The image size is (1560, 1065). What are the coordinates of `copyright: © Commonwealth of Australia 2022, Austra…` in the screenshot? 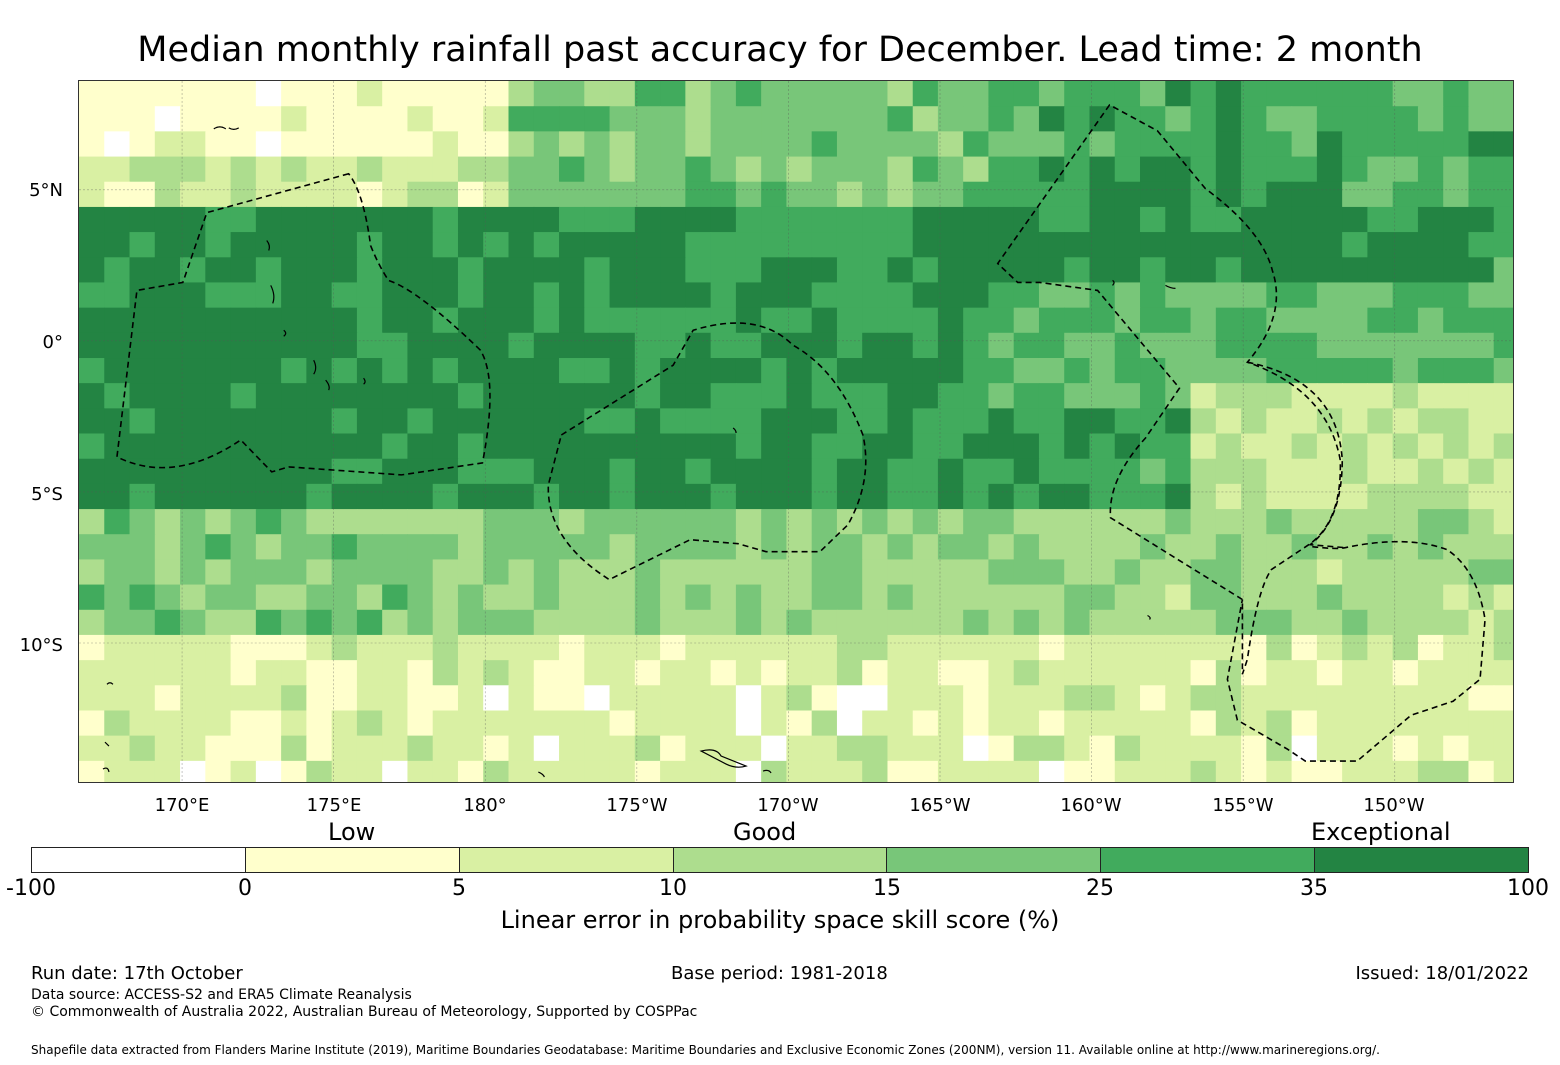 It's located at (364, 1012).